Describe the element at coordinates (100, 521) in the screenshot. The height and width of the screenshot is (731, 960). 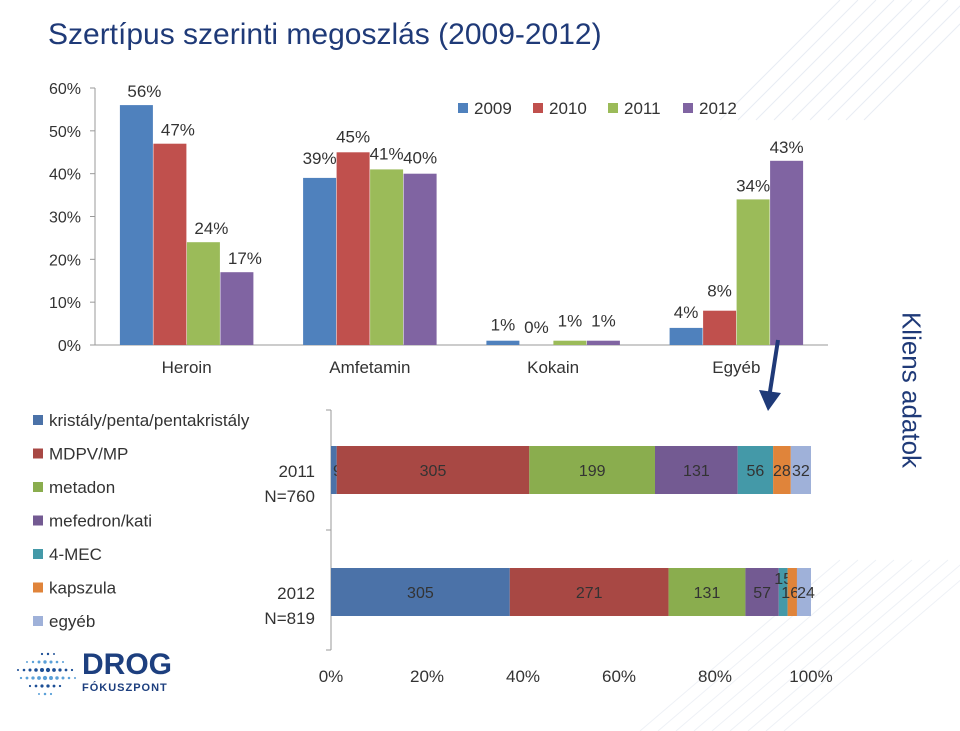
I see `legend-label: mefedron/kati` at that location.